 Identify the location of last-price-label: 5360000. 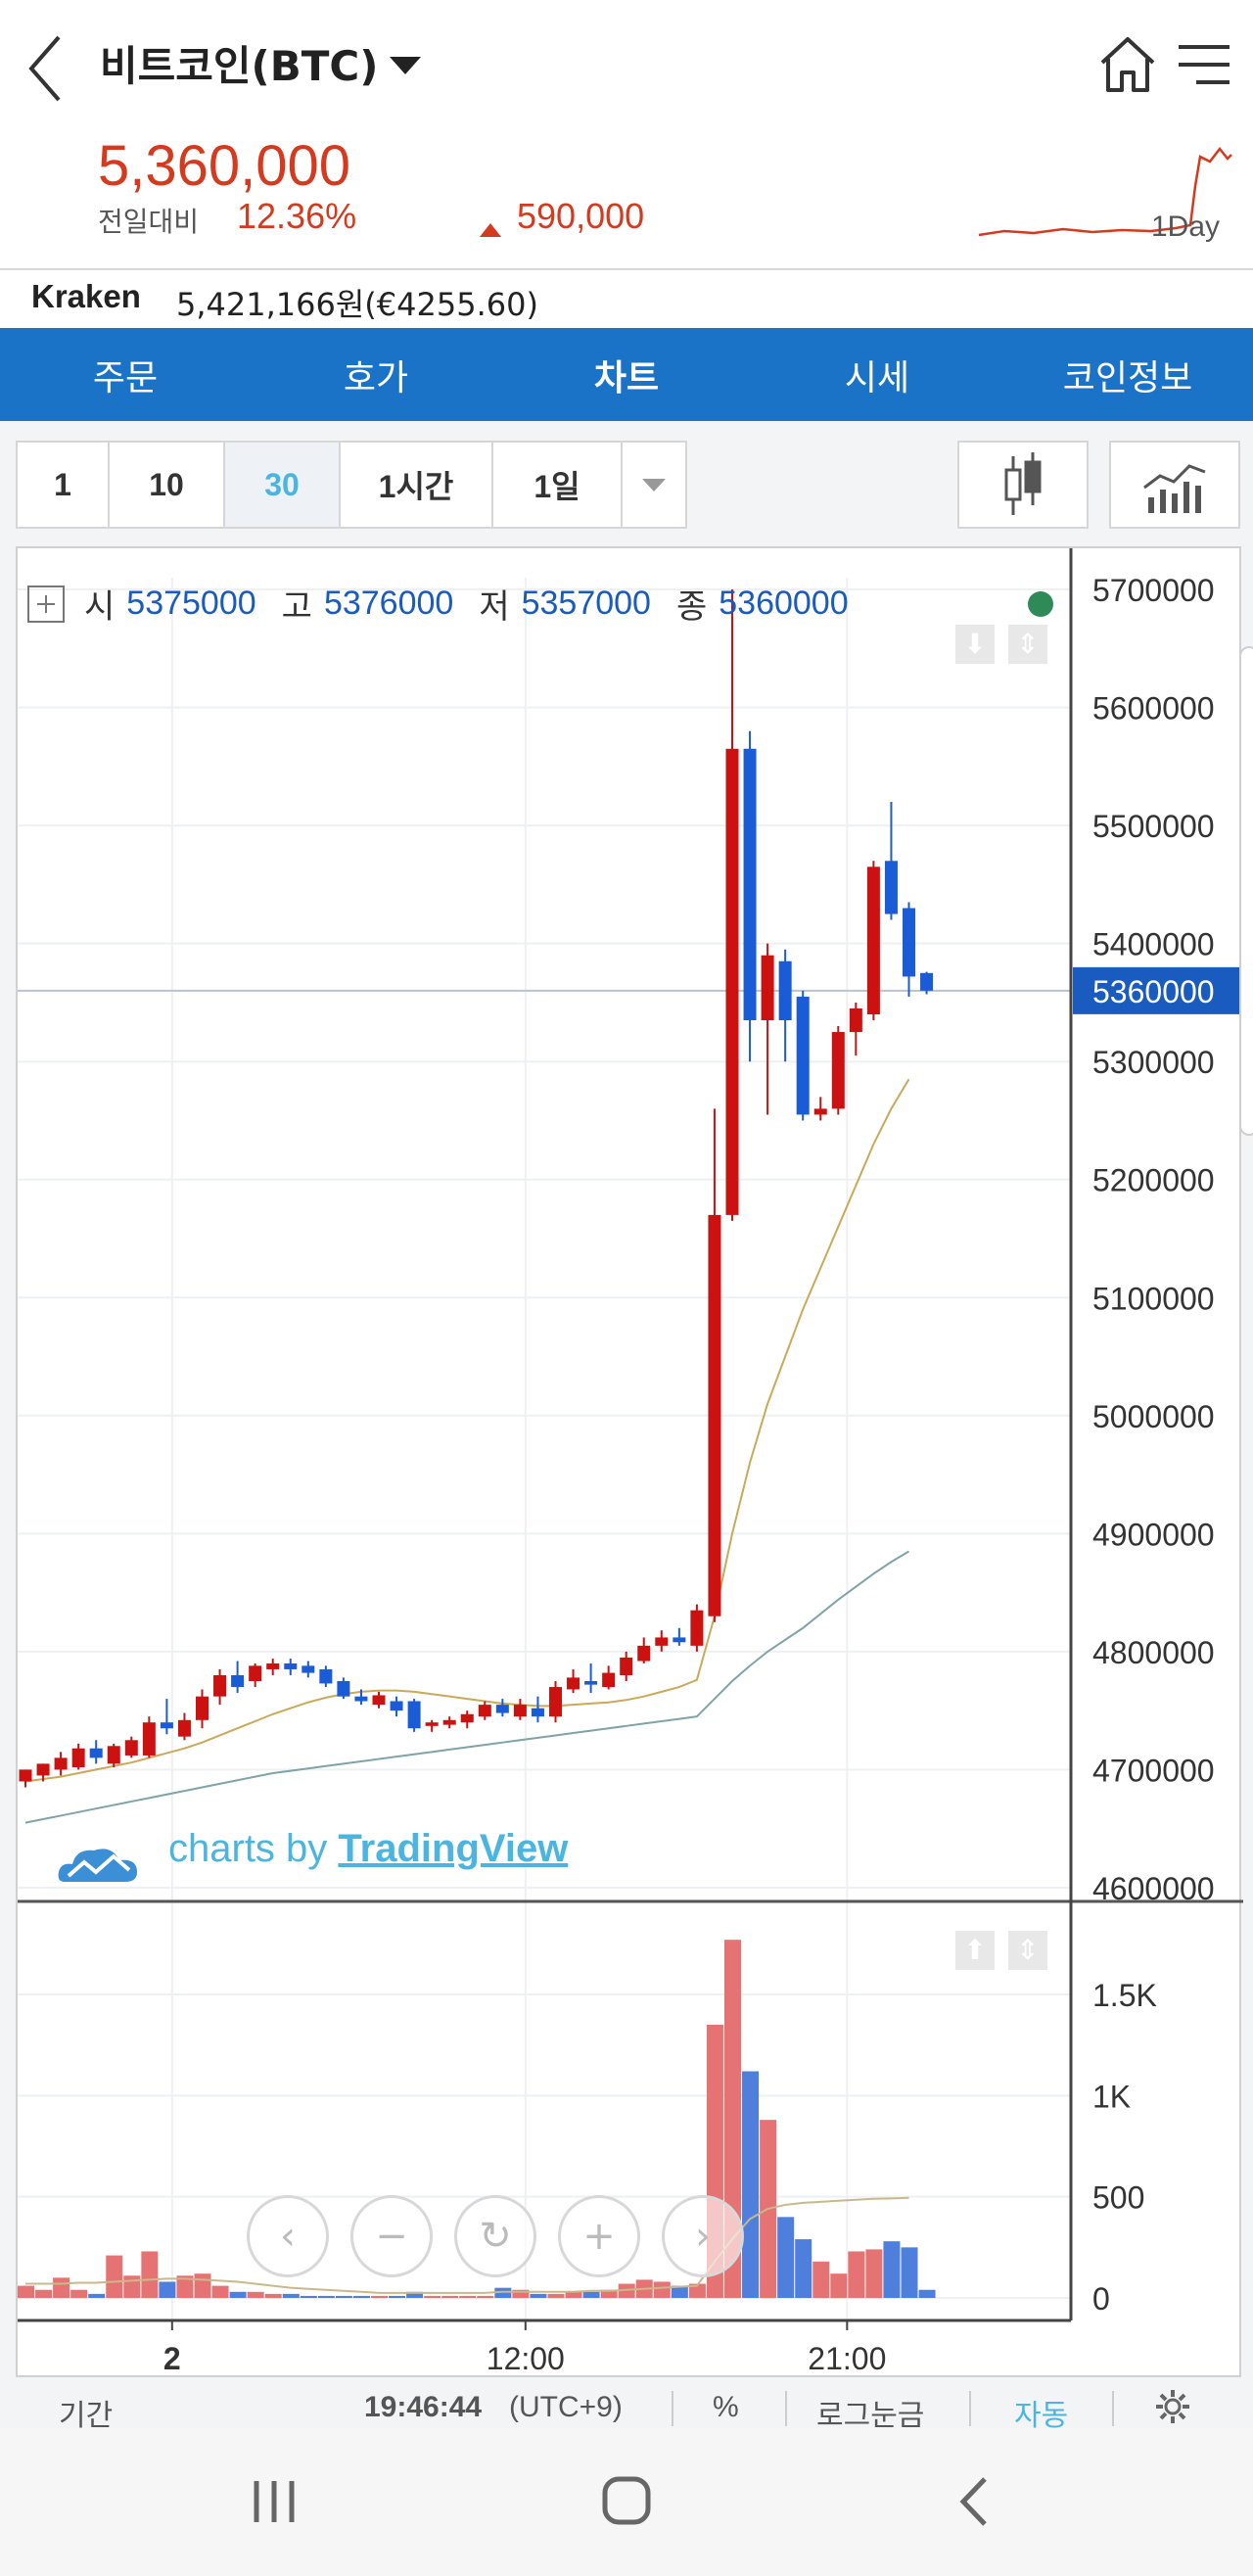
(1153, 991).